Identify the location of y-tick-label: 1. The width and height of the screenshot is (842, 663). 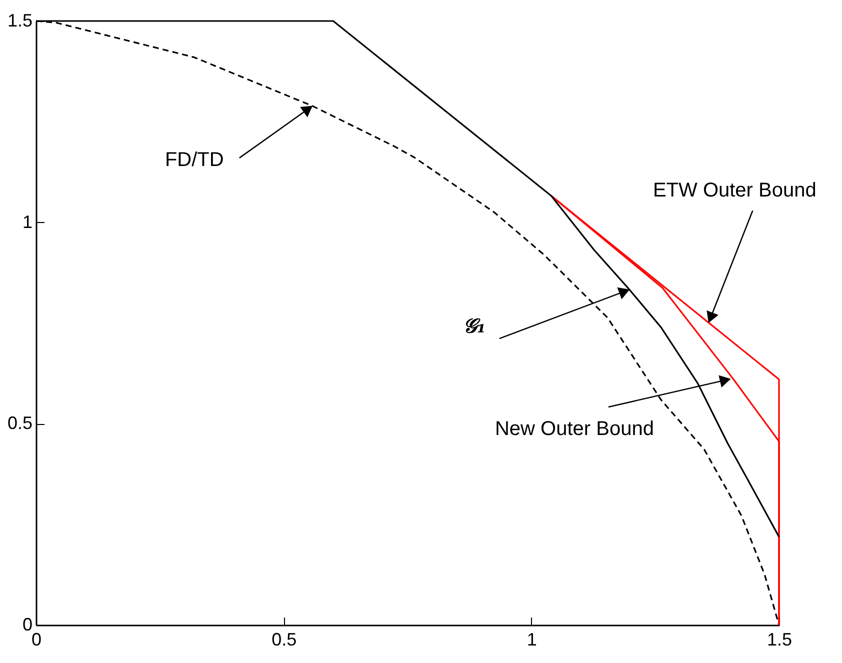
(27, 222).